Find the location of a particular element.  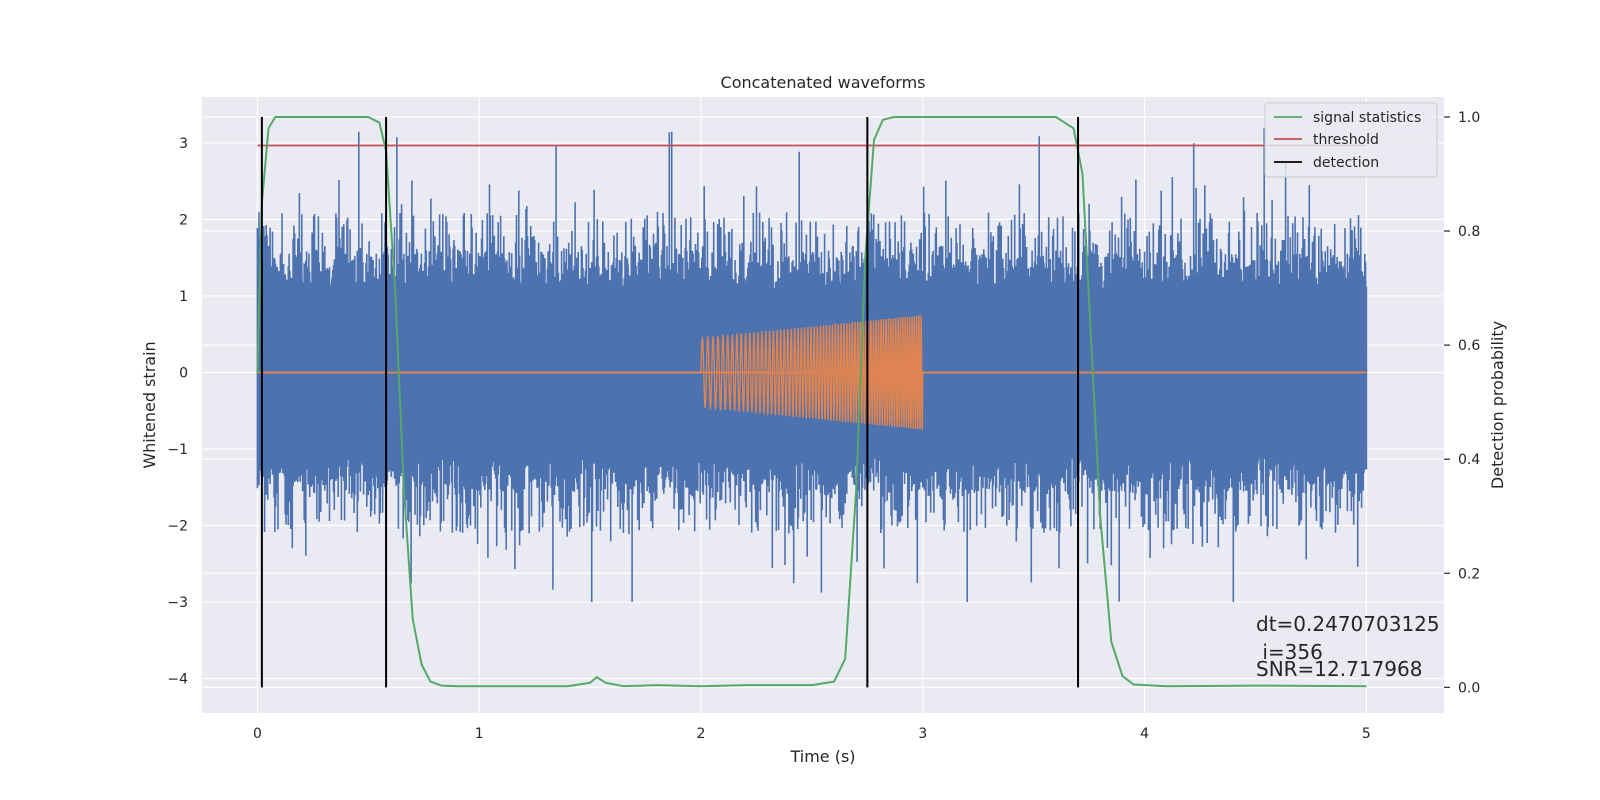

template-chirp is located at coordinates (812, 372).